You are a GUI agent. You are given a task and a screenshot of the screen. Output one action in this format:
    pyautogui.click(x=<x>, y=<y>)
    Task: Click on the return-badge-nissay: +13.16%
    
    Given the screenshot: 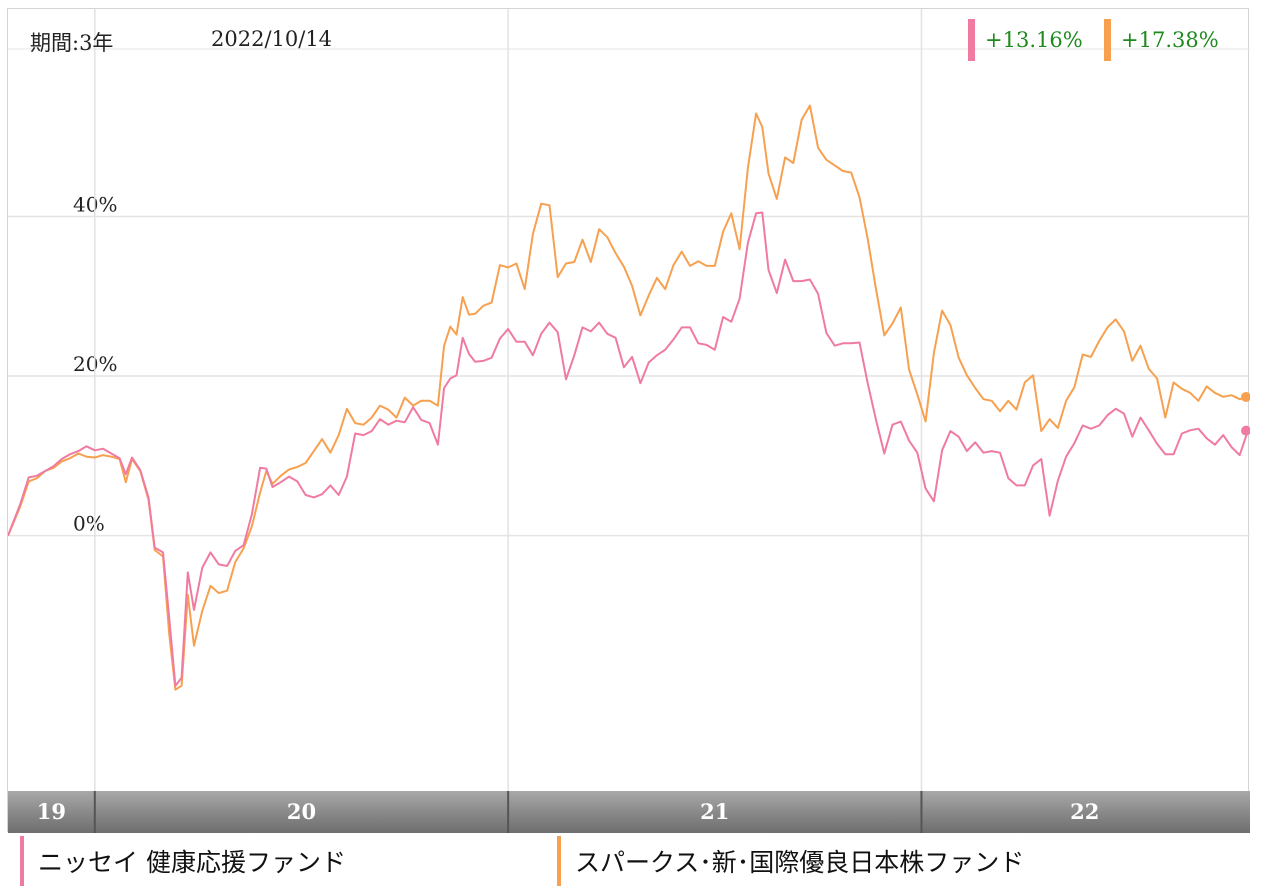 What is the action you would take?
    pyautogui.click(x=1025, y=40)
    